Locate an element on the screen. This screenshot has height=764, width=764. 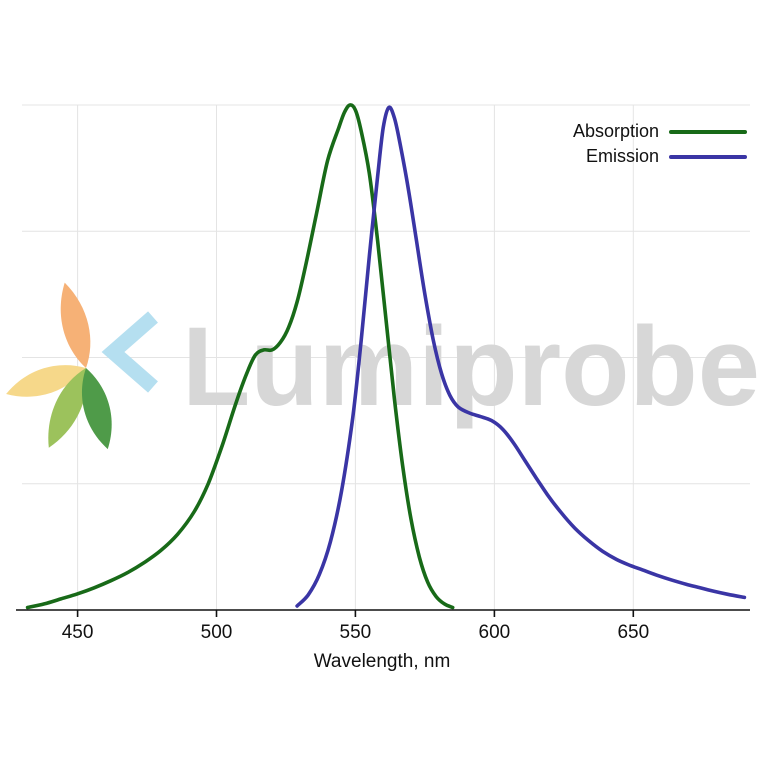
x-axis-title: Wavelength, nm is located at coordinates (382, 661).